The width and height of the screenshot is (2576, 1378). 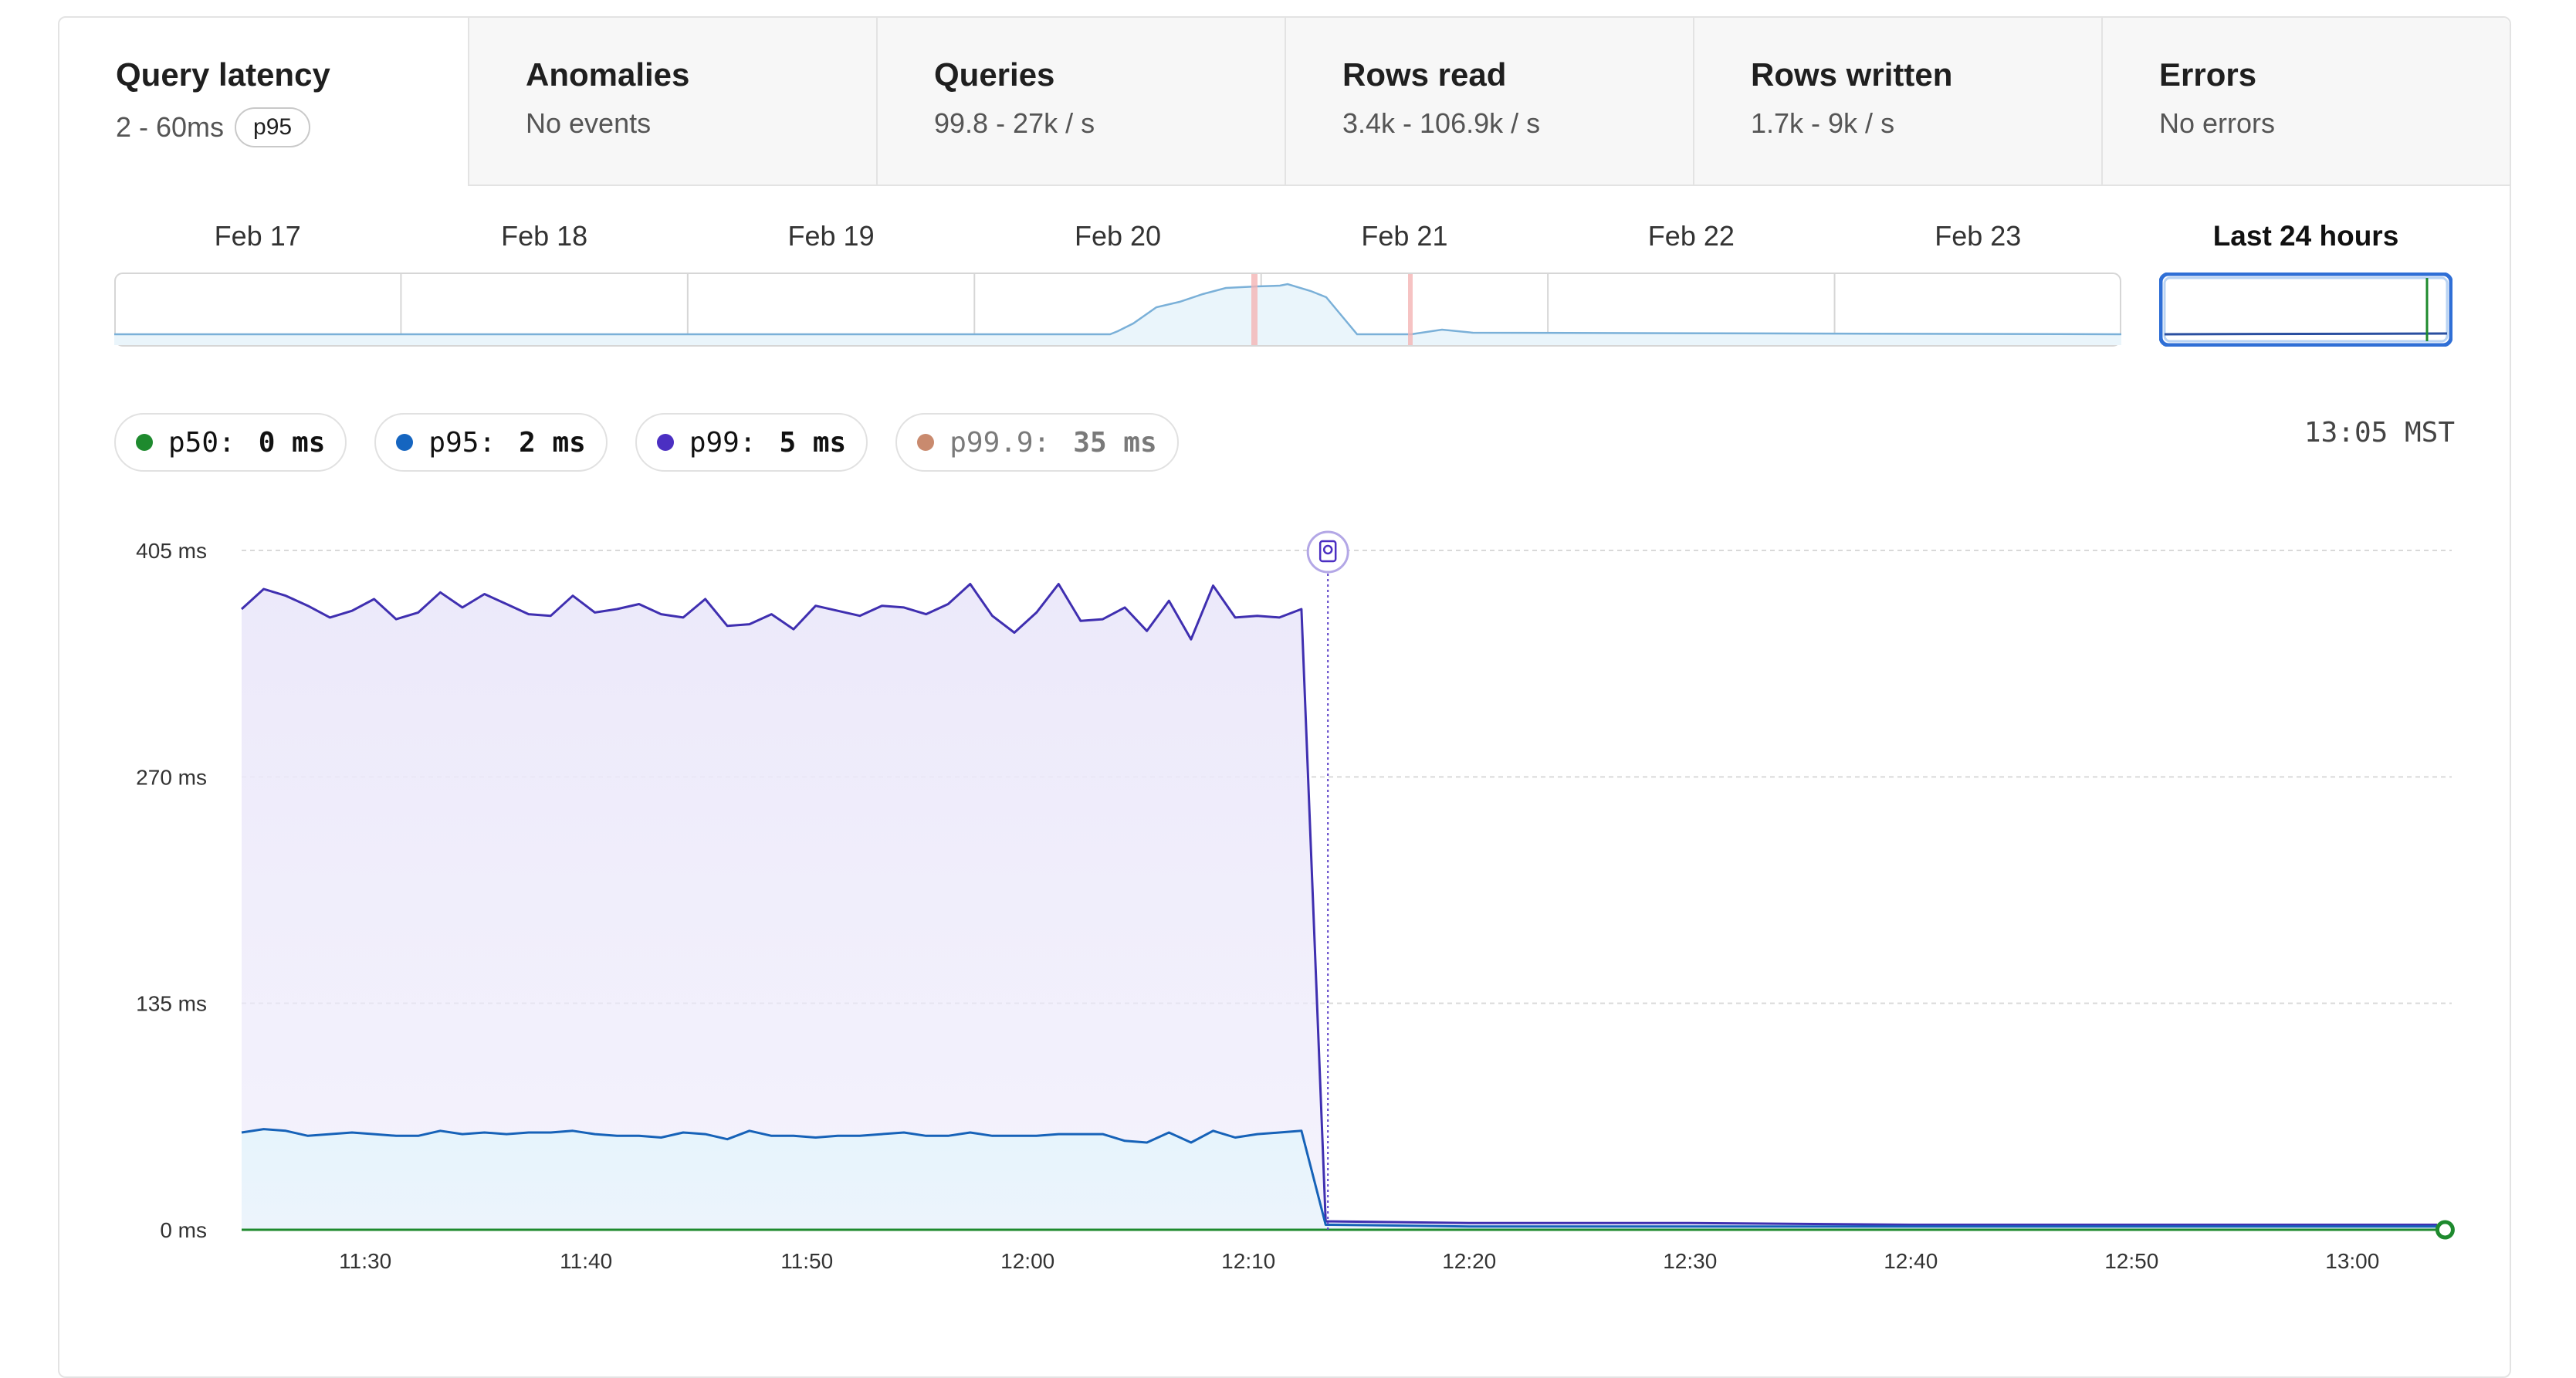 I want to click on legend-p99-9: p99.9: 35 ms, so click(x=1037, y=442).